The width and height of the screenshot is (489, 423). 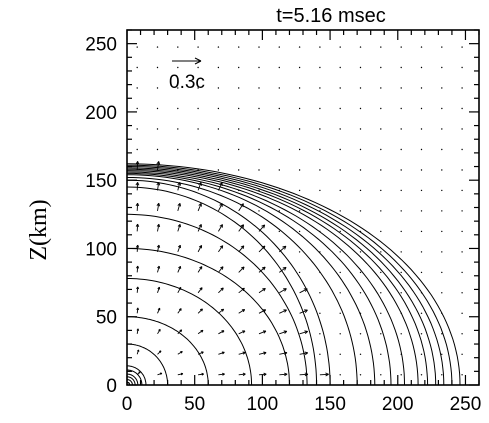 What do you see at coordinates (101, 249) in the screenshot?
I see `y-tick-label: 100` at bounding box center [101, 249].